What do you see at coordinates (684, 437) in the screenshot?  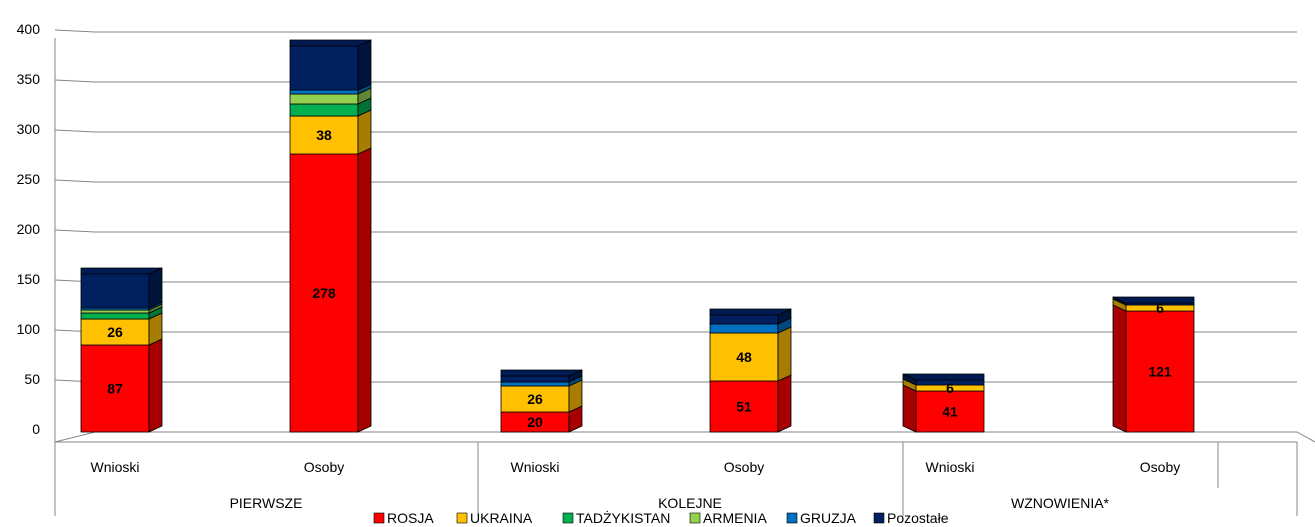 I see `floor-line` at bounding box center [684, 437].